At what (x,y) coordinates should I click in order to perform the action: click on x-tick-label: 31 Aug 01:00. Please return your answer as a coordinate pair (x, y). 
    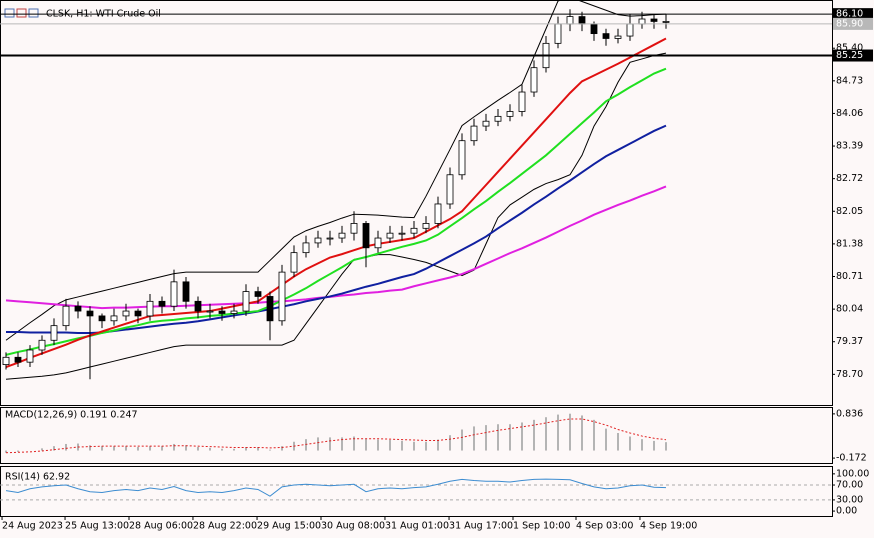
    Looking at the image, I should click on (417, 526).